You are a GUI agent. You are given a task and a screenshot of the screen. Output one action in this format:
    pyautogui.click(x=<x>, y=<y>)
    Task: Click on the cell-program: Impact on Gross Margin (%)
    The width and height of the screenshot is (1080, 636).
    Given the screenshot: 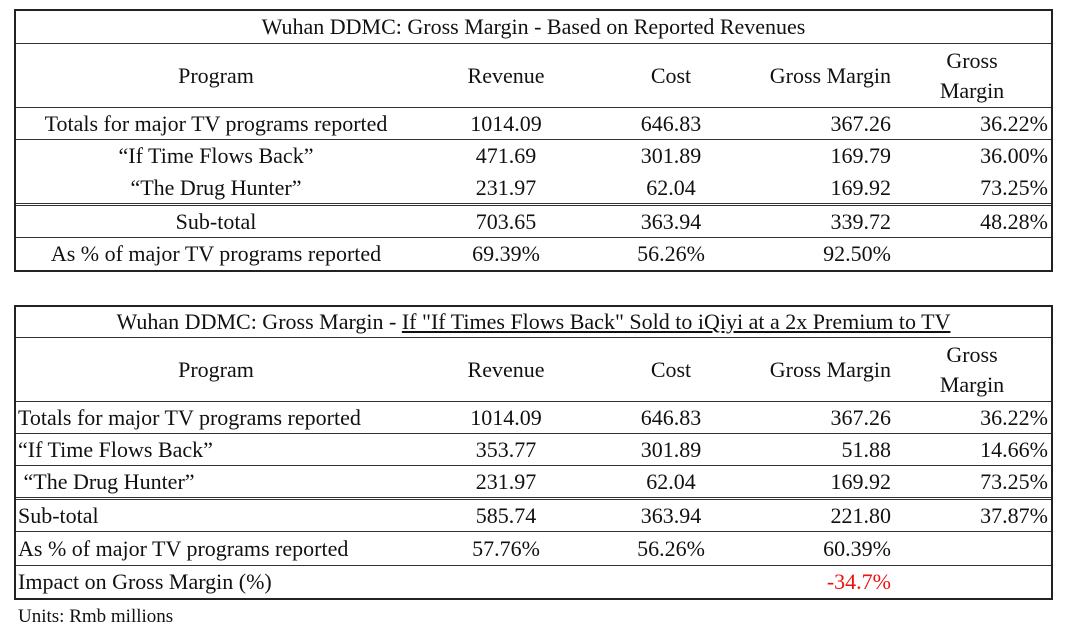 What is the action you would take?
    pyautogui.click(x=145, y=581)
    